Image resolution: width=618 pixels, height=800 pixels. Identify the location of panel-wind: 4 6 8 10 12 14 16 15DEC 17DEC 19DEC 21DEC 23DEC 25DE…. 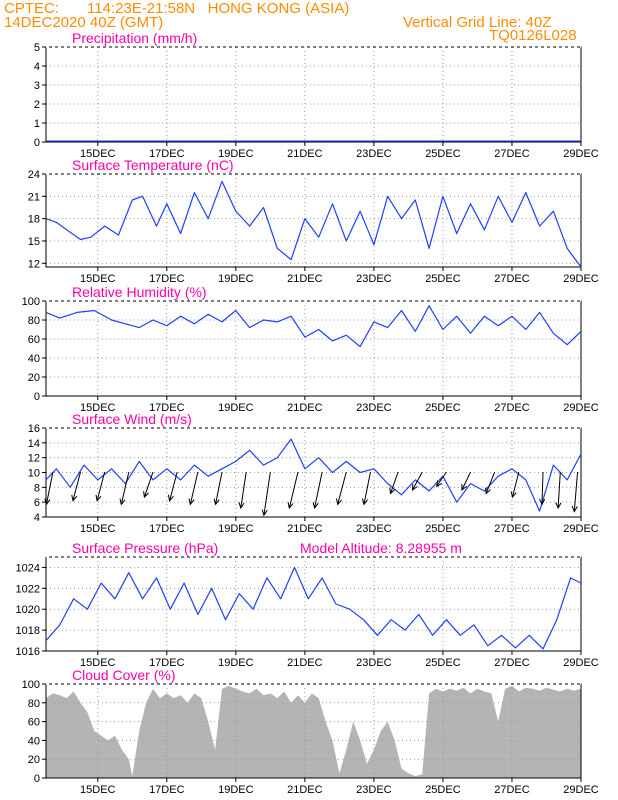
(313, 473).